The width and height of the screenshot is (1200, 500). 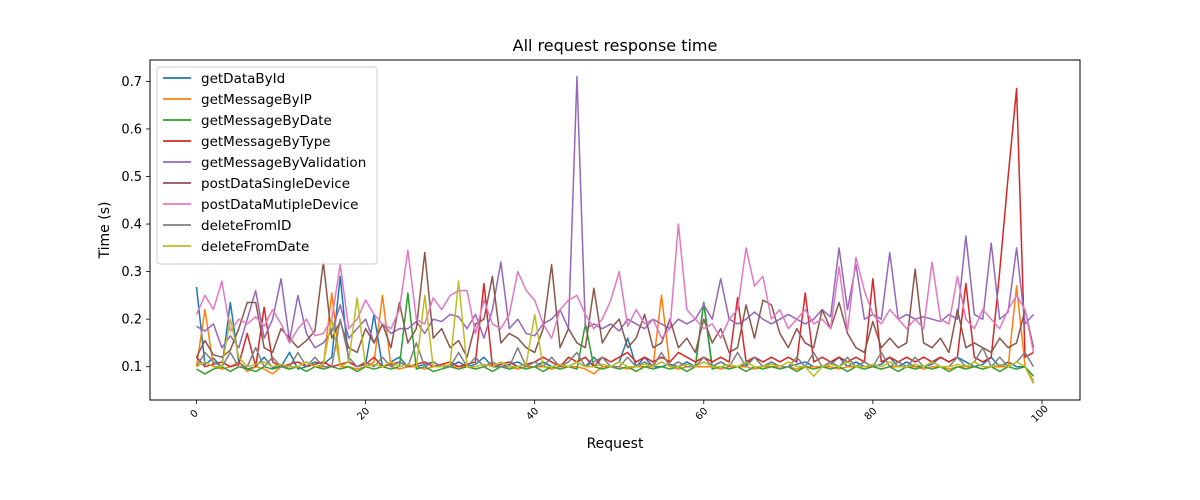 I want to click on series-line-postDataSingleDevice, so click(x=615, y=304).